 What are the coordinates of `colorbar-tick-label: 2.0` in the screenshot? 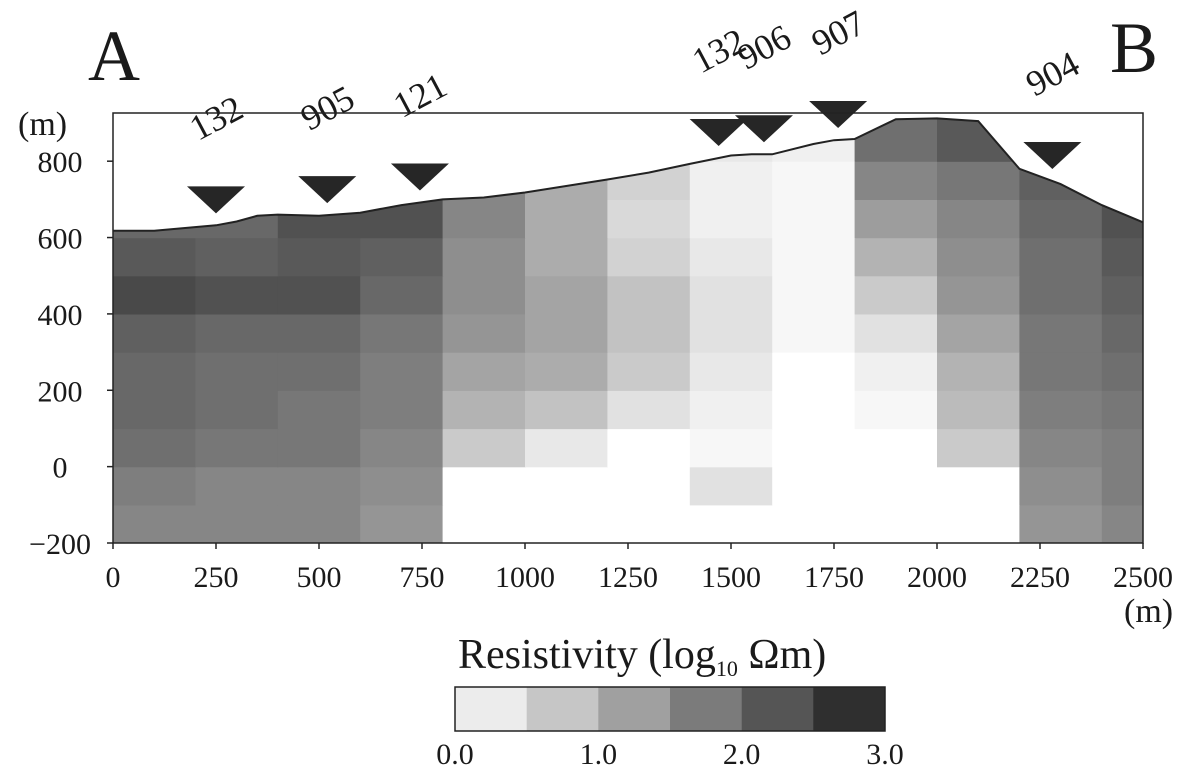 It's located at (742, 754).